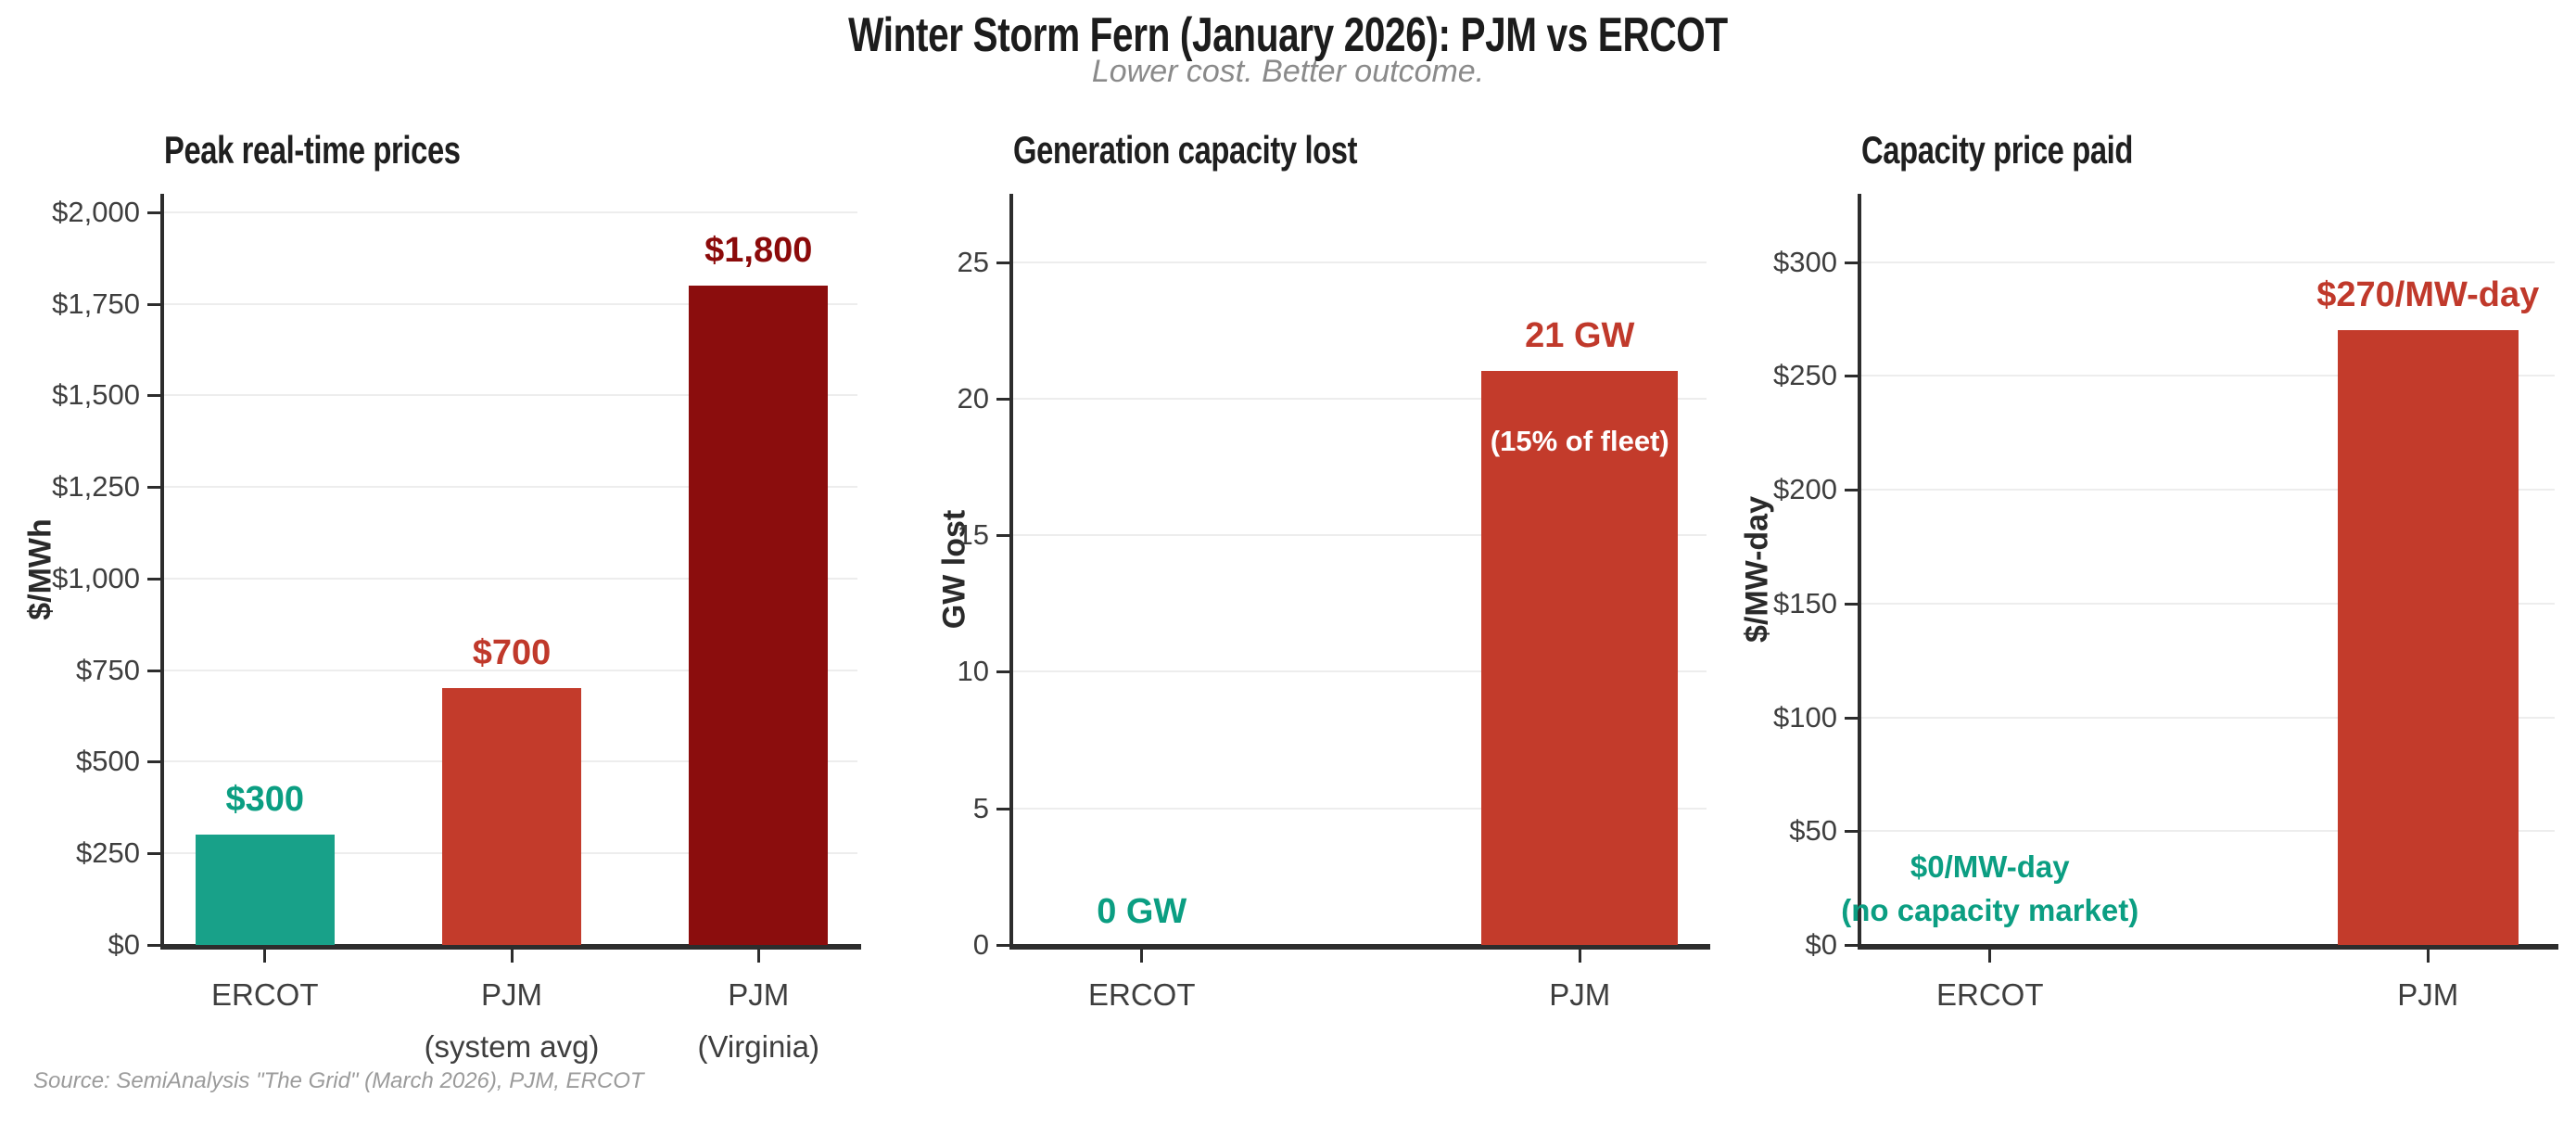  What do you see at coordinates (1757, 570) in the screenshot?
I see `y-axis-label-mw-day: $/MW-day` at bounding box center [1757, 570].